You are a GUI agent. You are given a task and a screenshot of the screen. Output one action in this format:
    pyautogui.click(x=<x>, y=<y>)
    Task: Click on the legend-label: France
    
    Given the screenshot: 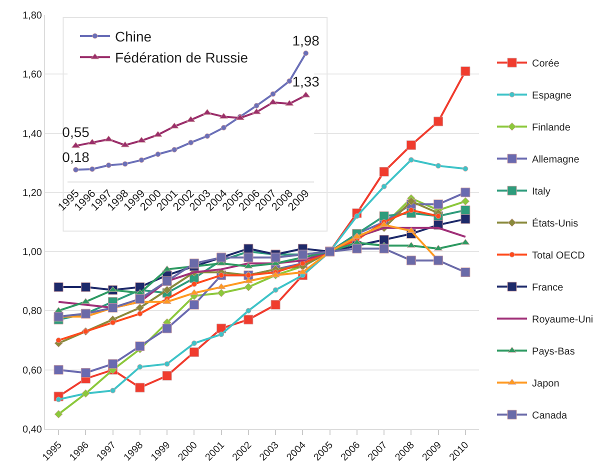 What is the action you would take?
    pyautogui.click(x=548, y=288)
    